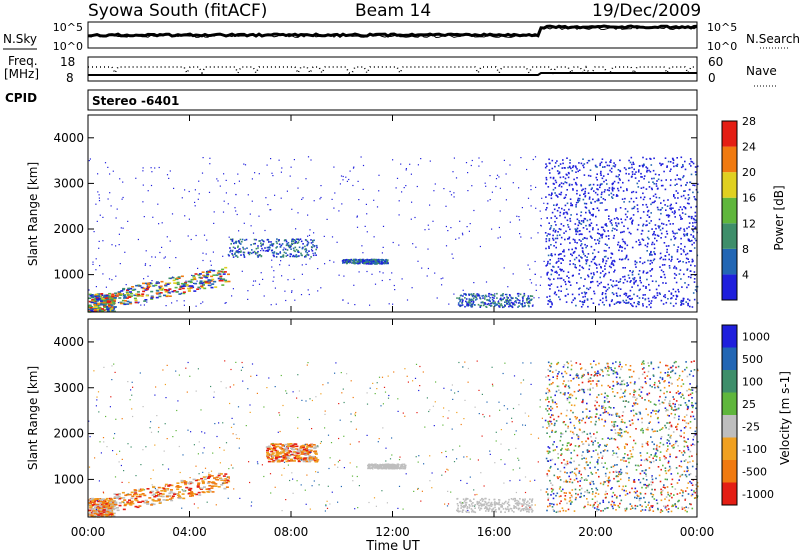 This screenshot has width=800, height=554. What do you see at coordinates (722, 46) in the screenshot?
I see `noise-tick-bottom-right: 10^0` at bounding box center [722, 46].